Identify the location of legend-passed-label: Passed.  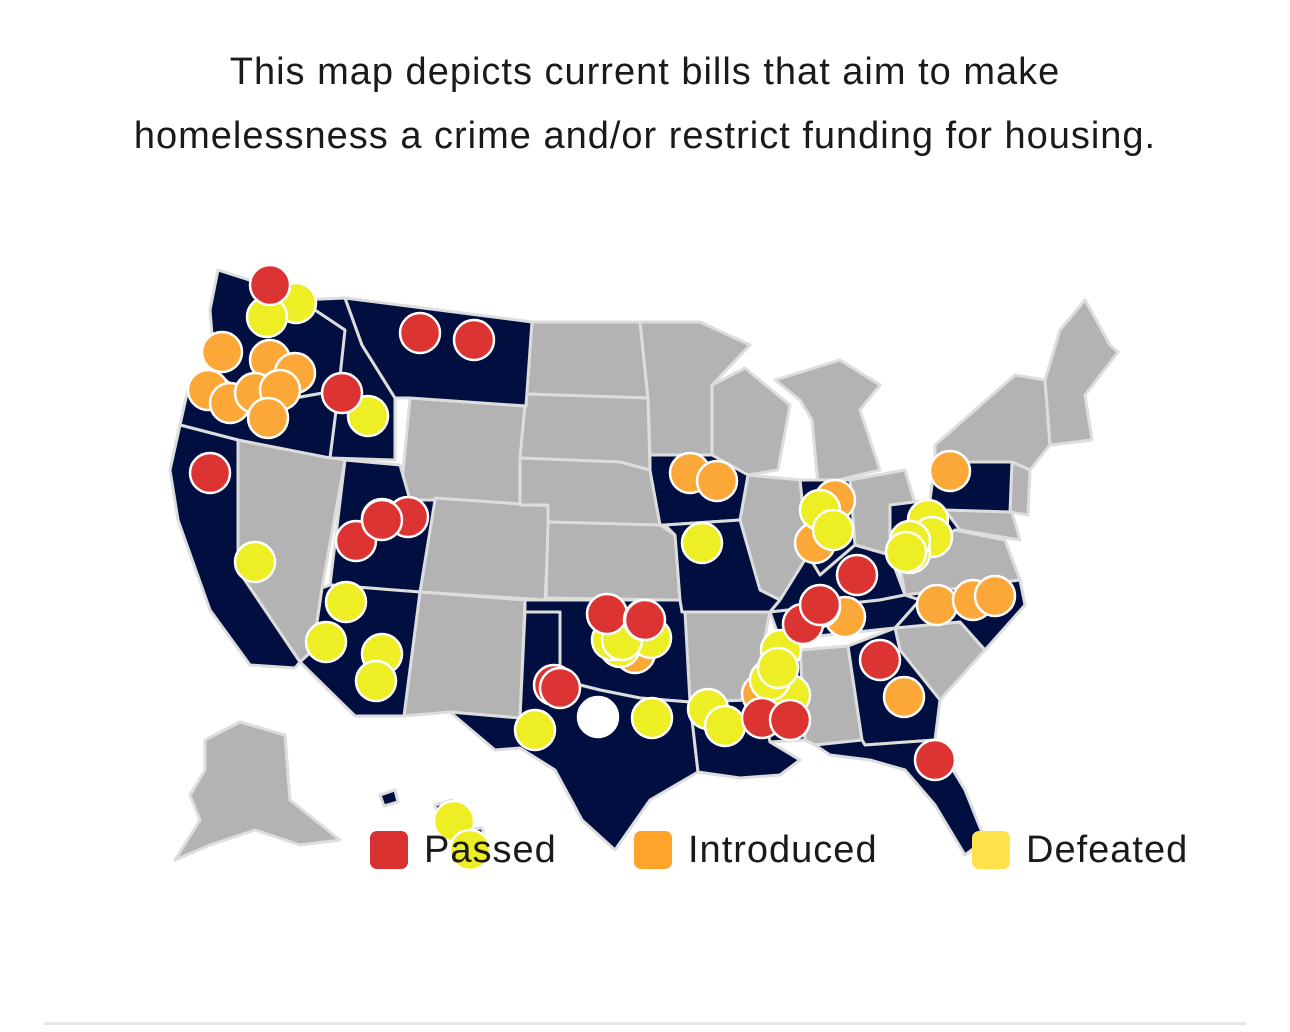
(490, 849).